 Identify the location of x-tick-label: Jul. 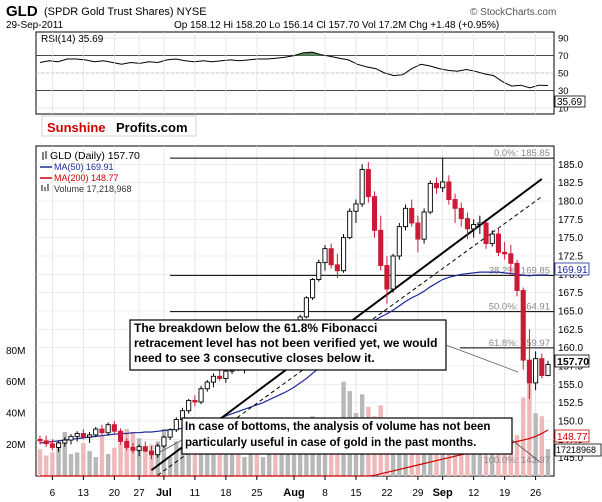
(164, 493).